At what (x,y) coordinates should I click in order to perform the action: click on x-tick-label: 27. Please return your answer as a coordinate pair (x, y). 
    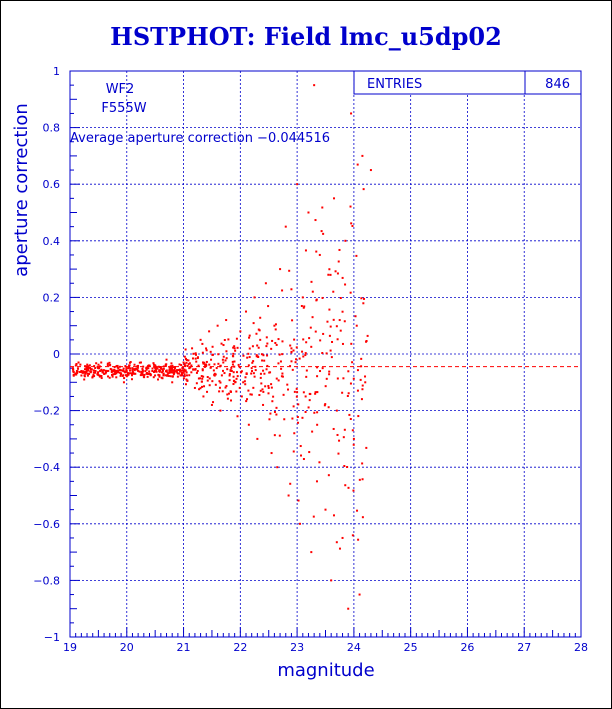
    Looking at the image, I should click on (524, 647).